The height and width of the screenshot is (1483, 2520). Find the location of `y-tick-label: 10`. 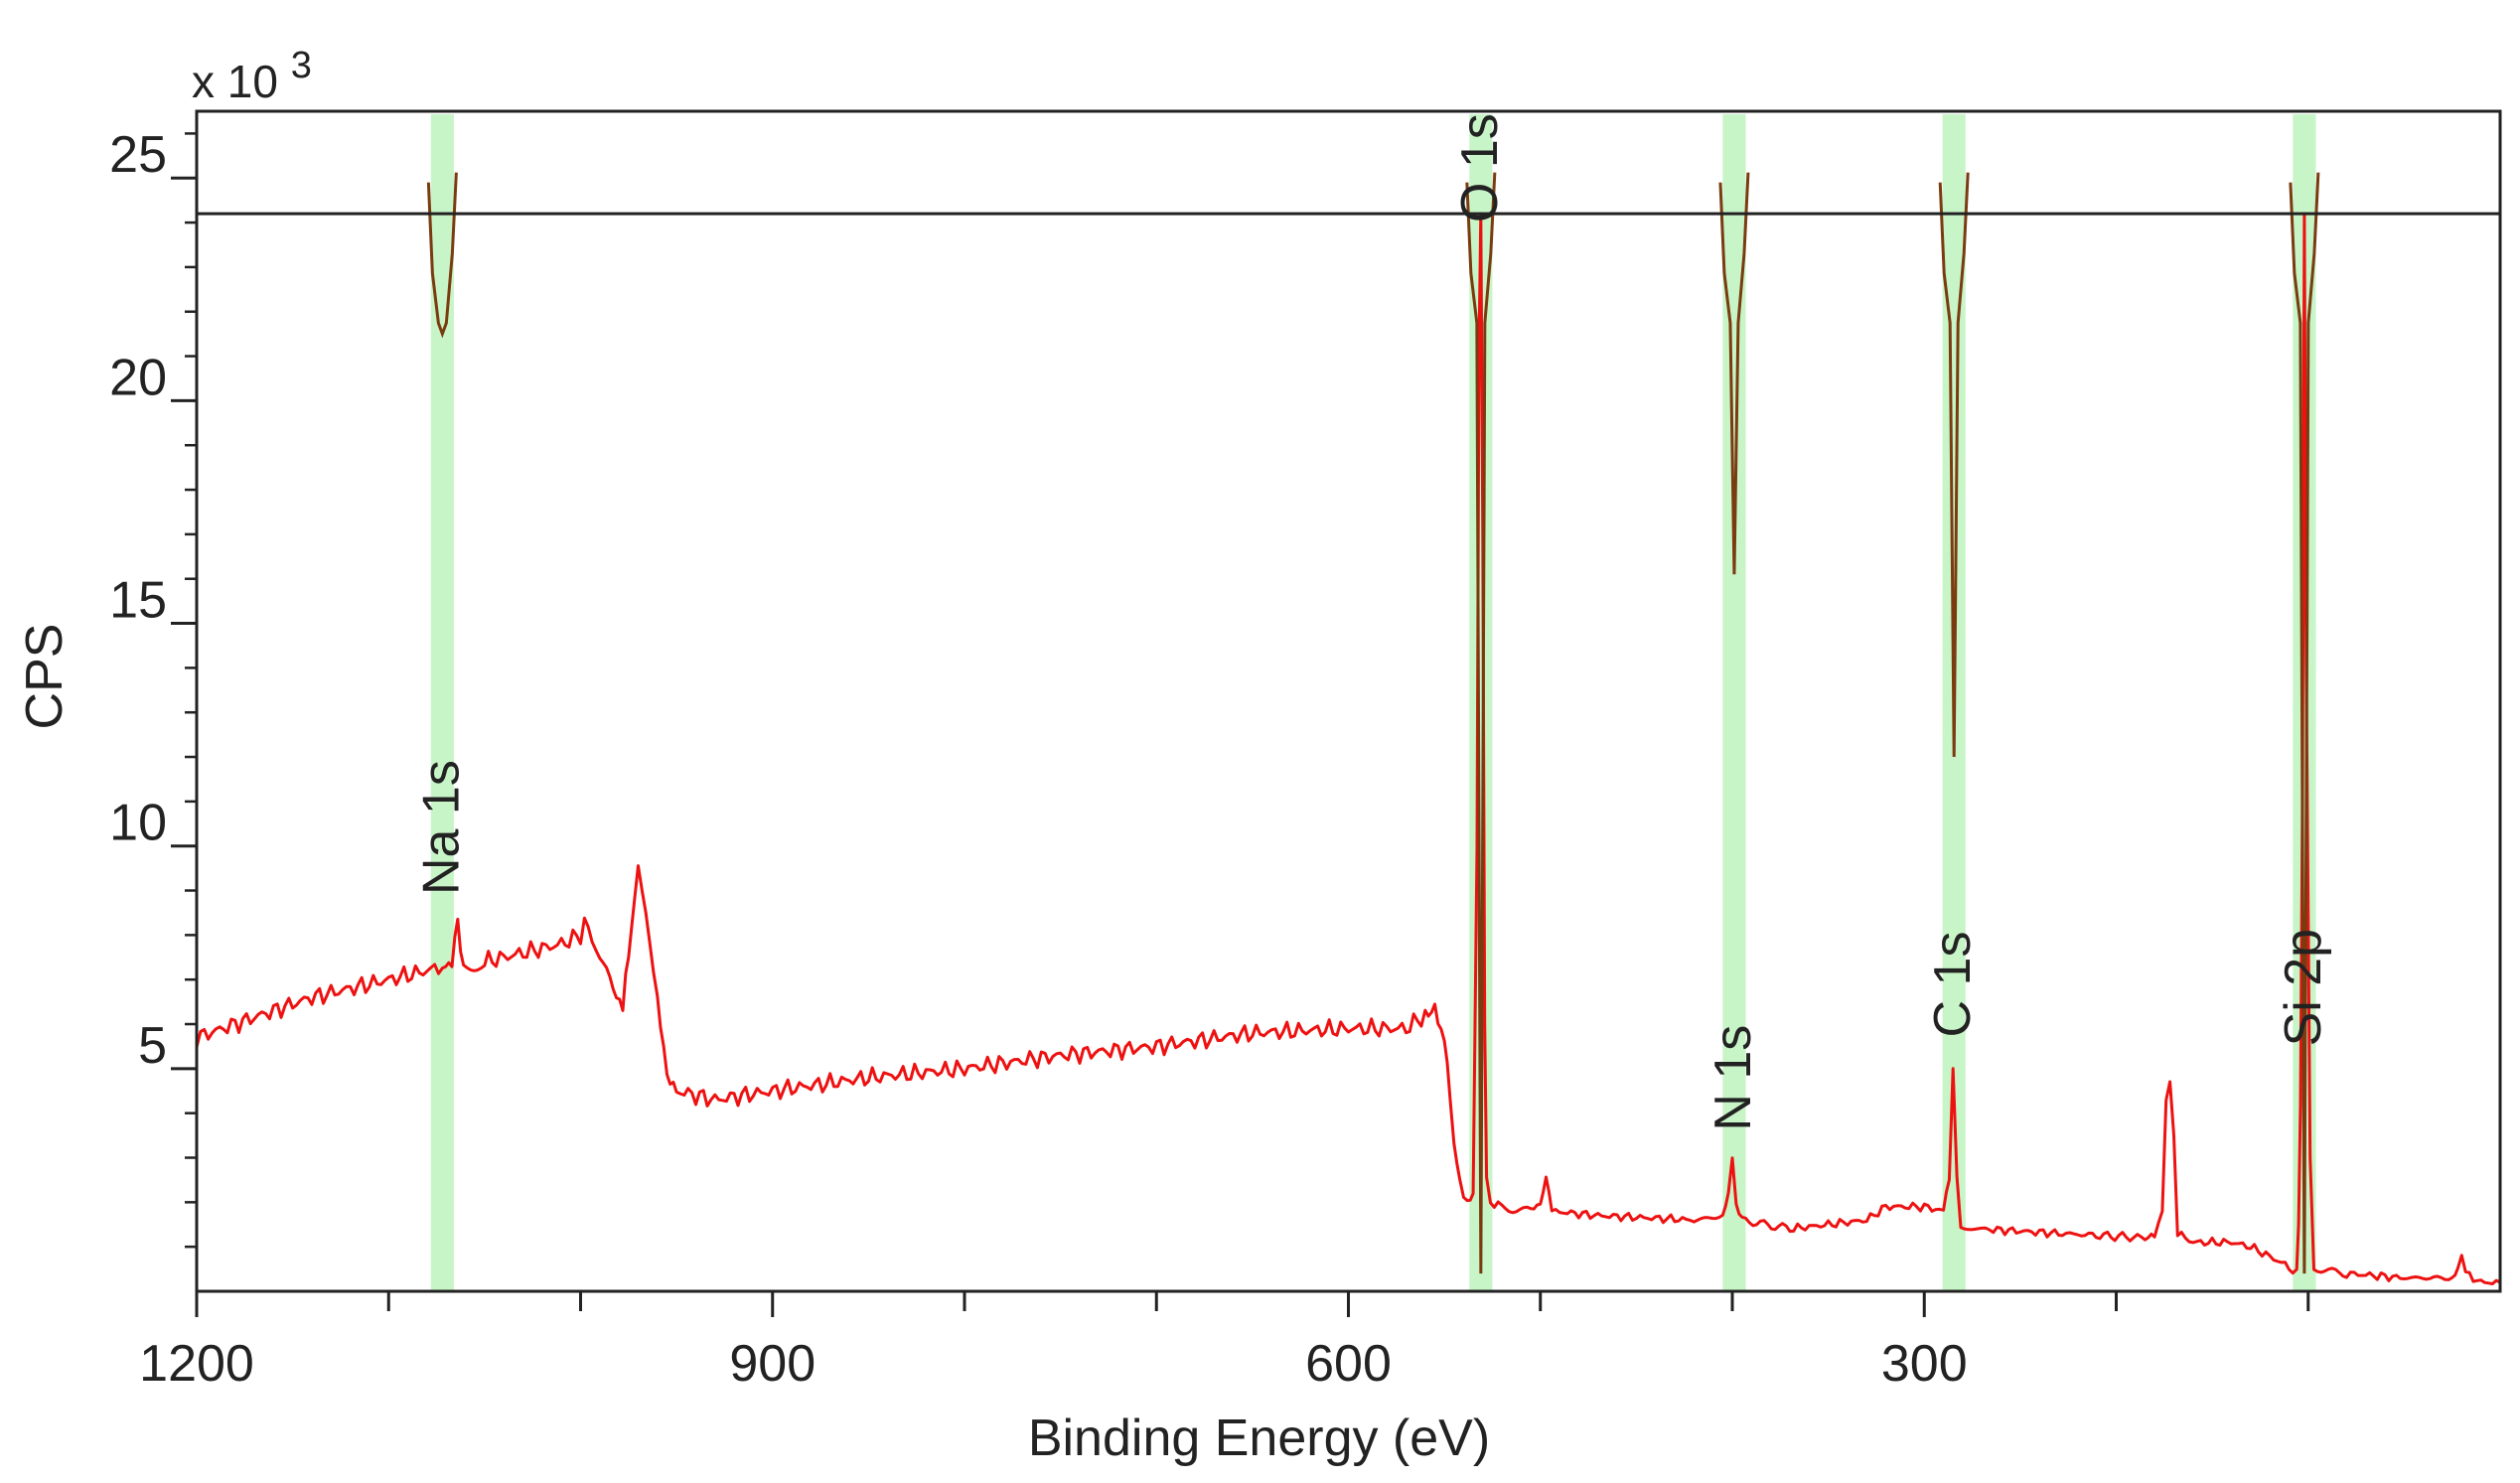

y-tick-label: 10 is located at coordinates (138, 823).